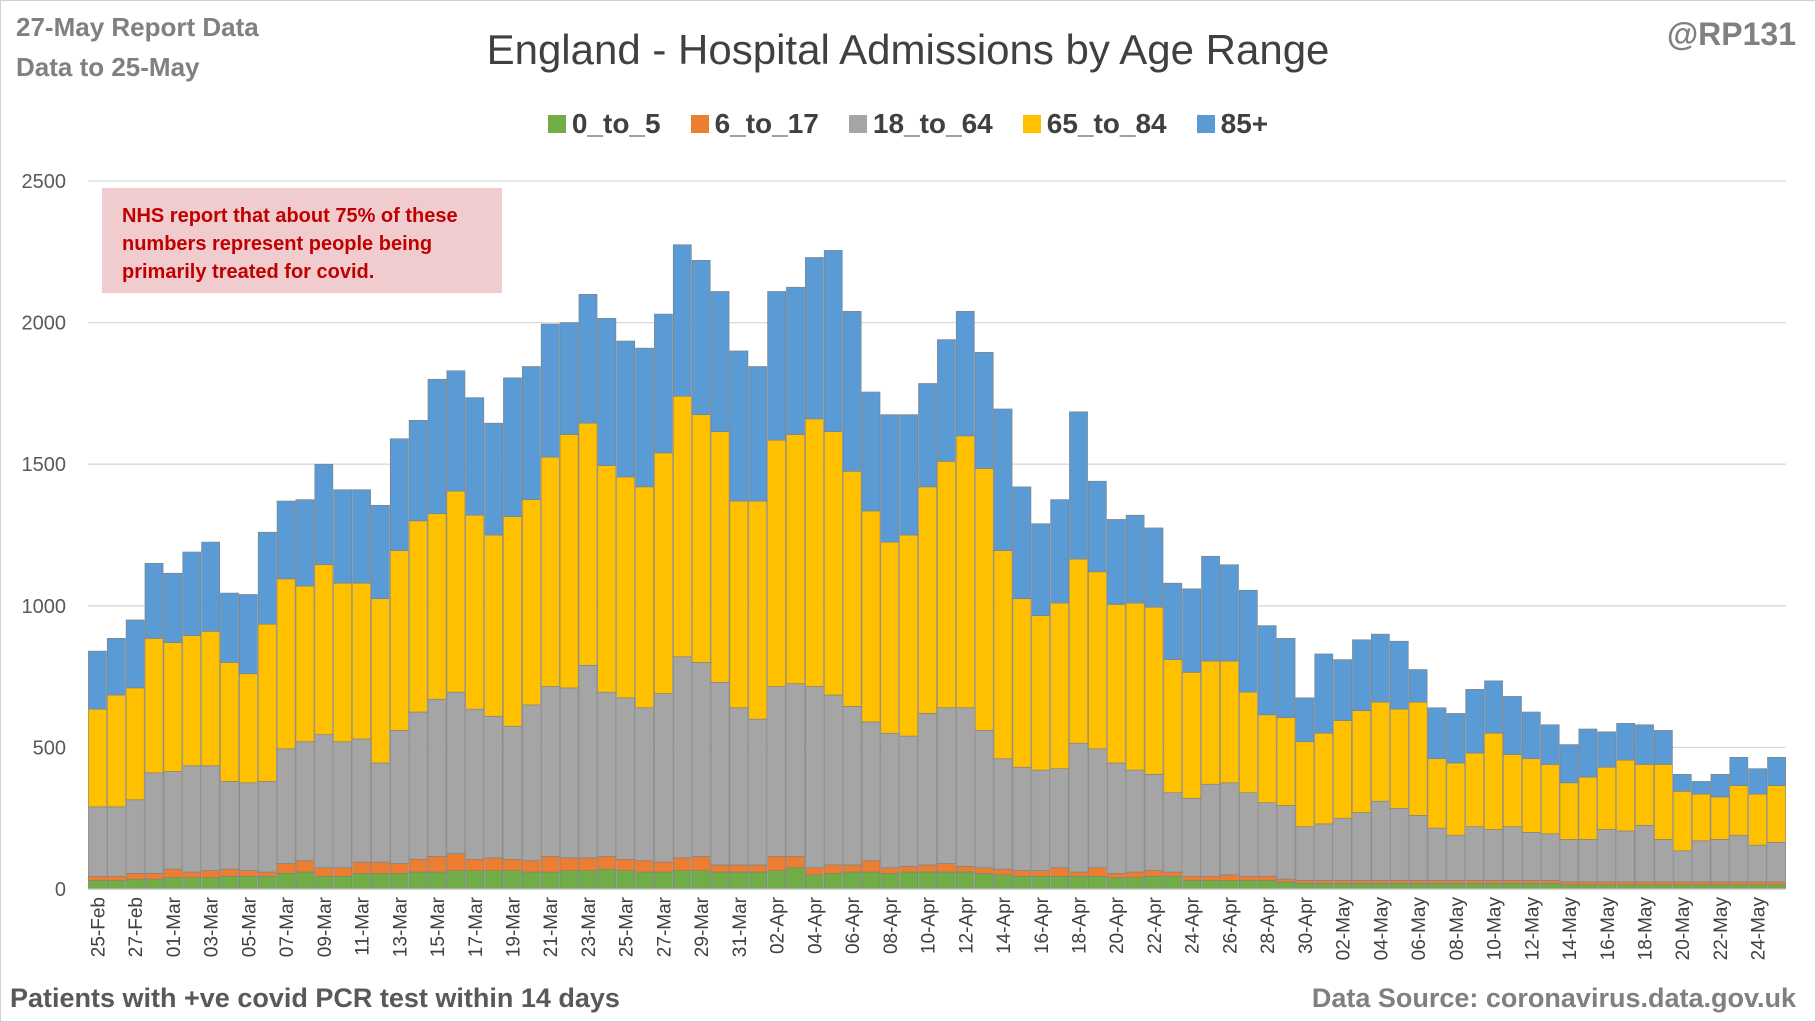  I want to click on x-tick-label: 22-Apr, so click(1155, 925).